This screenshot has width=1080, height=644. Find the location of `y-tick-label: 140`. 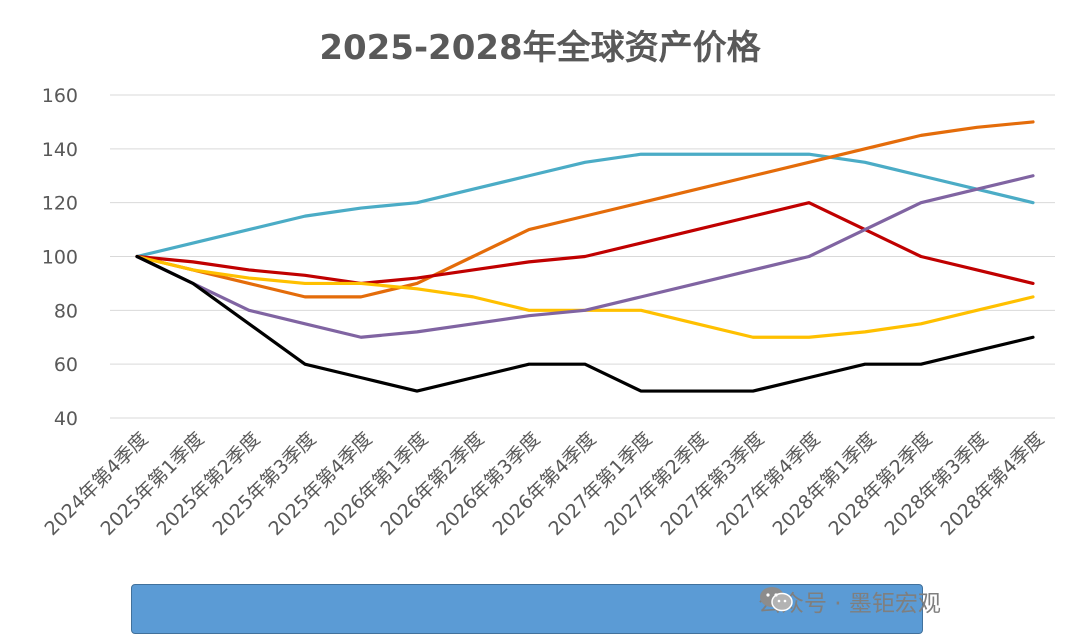

y-tick-label: 140 is located at coordinates (60, 150).